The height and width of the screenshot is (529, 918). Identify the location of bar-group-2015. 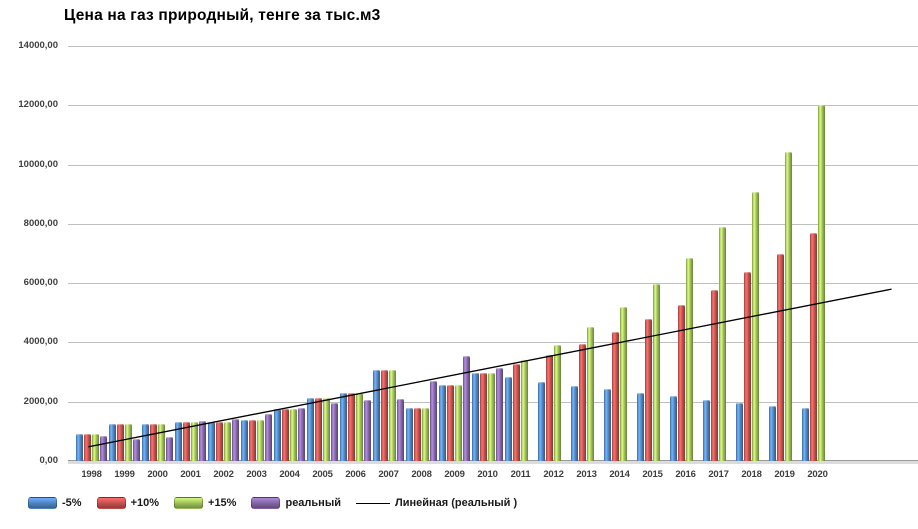
(652, 253).